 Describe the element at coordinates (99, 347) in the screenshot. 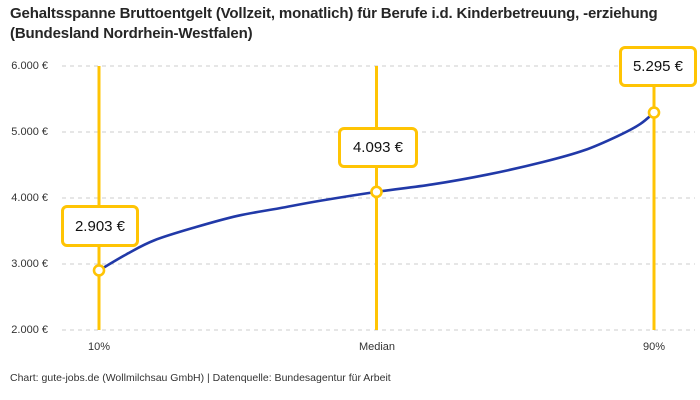

I see `x-axis-tick-label-10pct: 10%` at that location.